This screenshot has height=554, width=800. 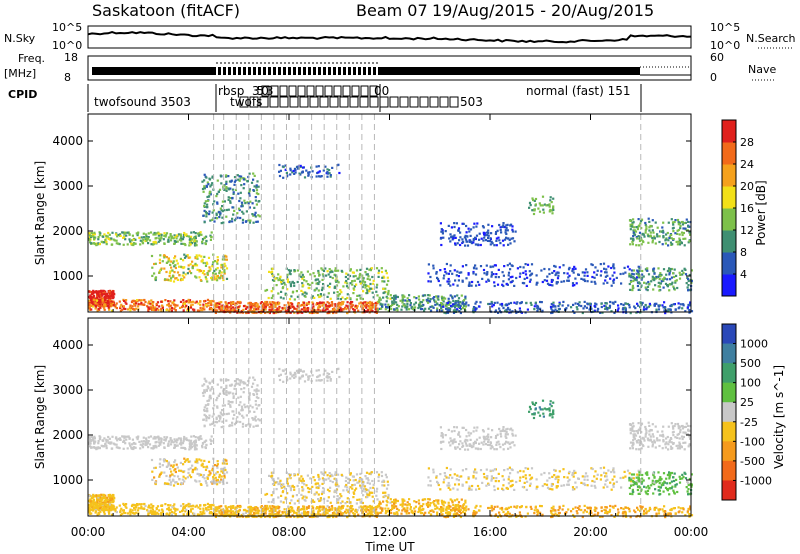 I want to click on colorbar-swatch, so click(x=729, y=153).